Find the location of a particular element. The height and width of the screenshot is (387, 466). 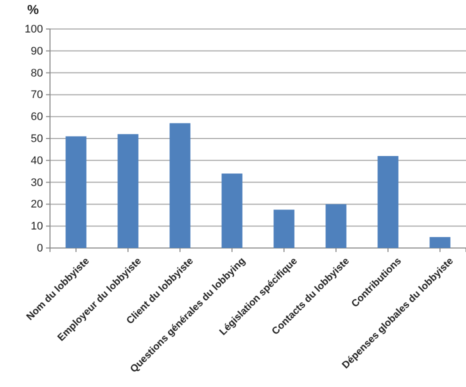

y-tick-label: 90 is located at coordinates (36, 51).